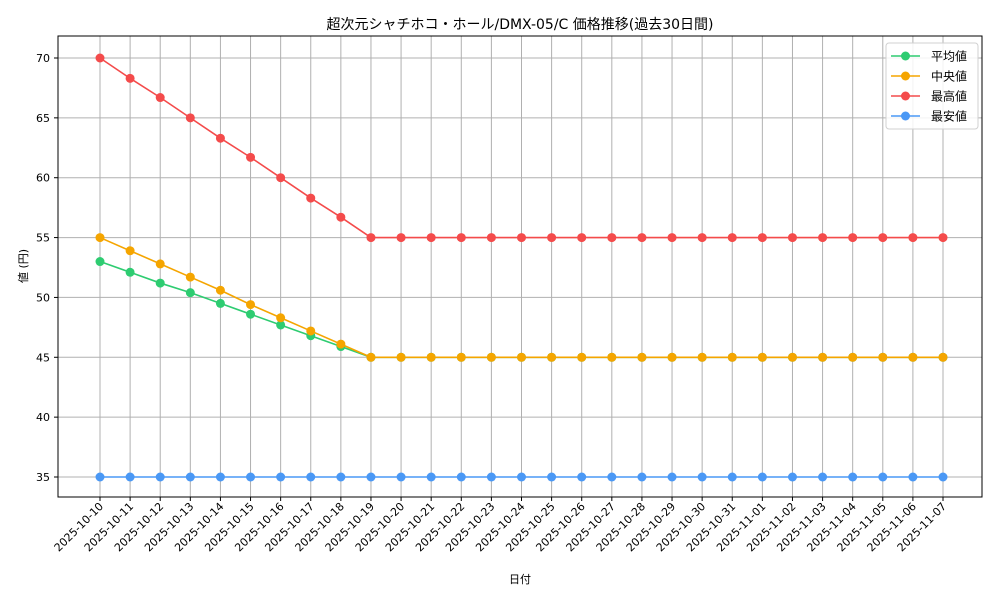  What do you see at coordinates (929, 76) in the screenshot?
I see `legend-item: 中央値` at bounding box center [929, 76].